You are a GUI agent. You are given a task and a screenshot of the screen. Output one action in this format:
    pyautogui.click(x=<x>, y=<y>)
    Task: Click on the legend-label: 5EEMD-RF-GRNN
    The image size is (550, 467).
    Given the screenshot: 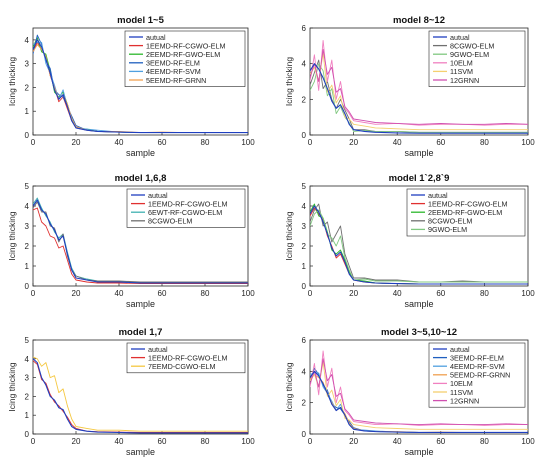 What is the action you would take?
    pyautogui.click(x=480, y=375)
    